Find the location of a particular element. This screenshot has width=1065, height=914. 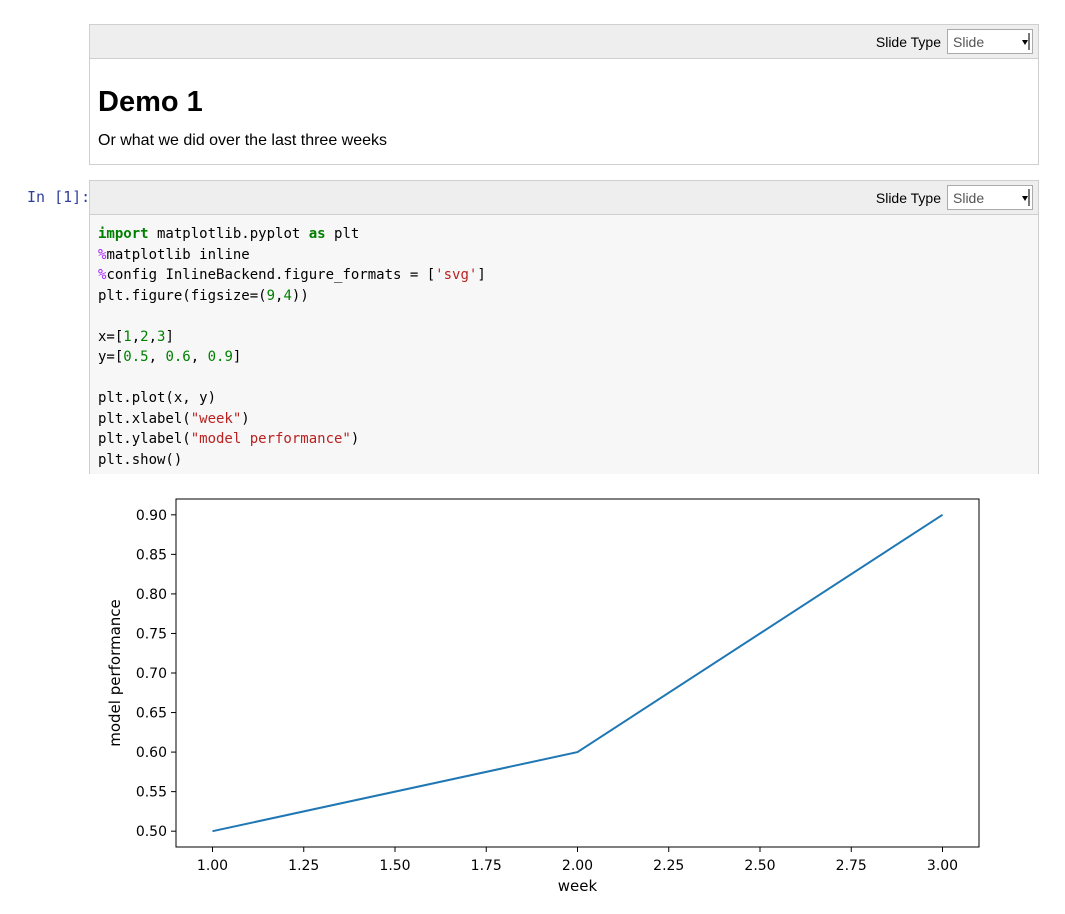

code-token: import is located at coordinates (123, 234).